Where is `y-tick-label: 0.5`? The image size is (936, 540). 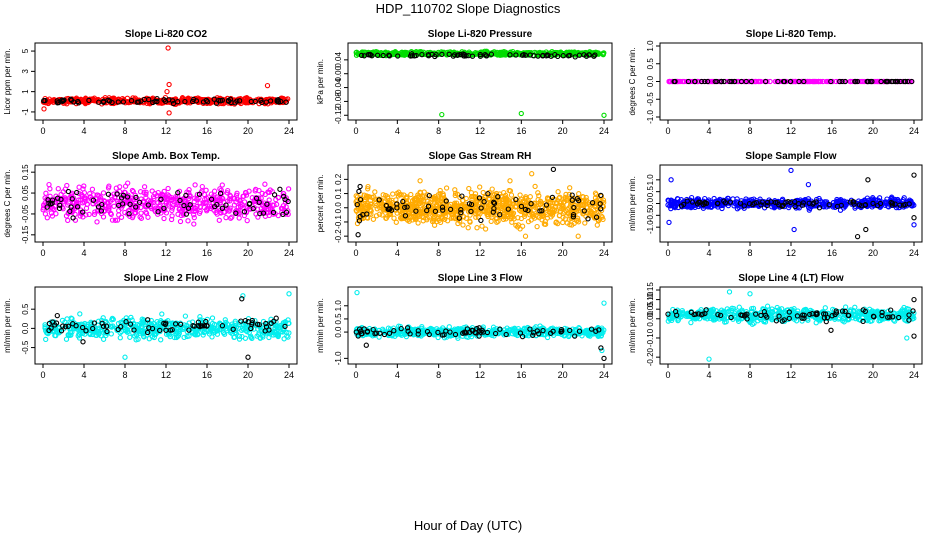 y-tick-label: 0.5 is located at coordinates (650, 192).